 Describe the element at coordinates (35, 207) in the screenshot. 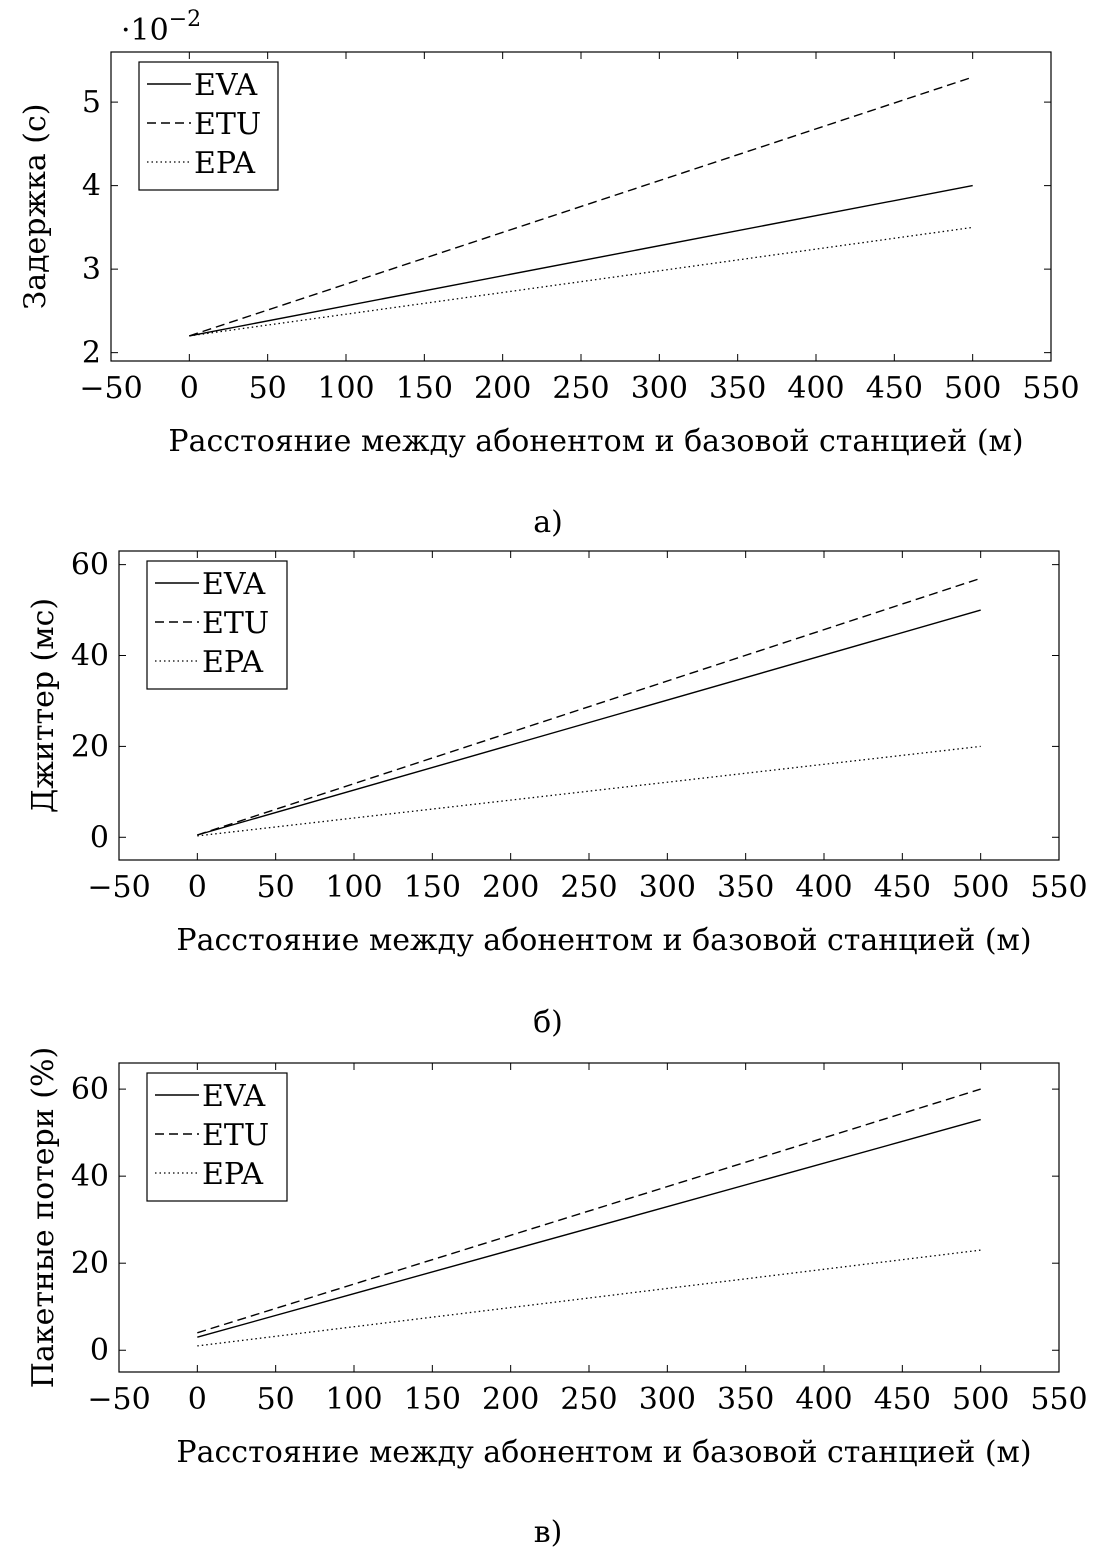

I see `y-axis-label: Задержка (с)` at that location.